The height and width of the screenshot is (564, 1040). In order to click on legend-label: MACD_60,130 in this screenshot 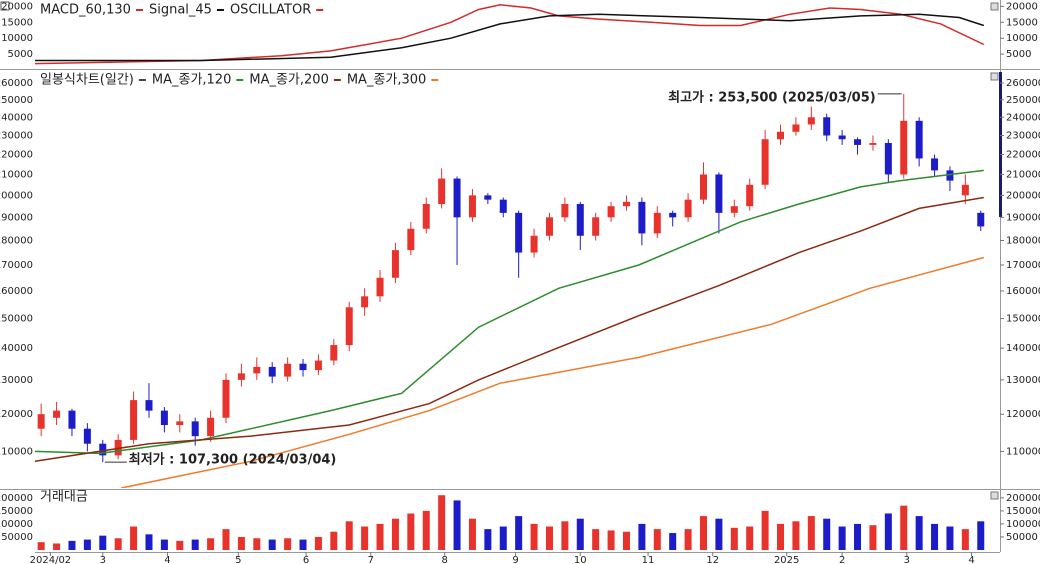, I will do `click(85, 10)`.